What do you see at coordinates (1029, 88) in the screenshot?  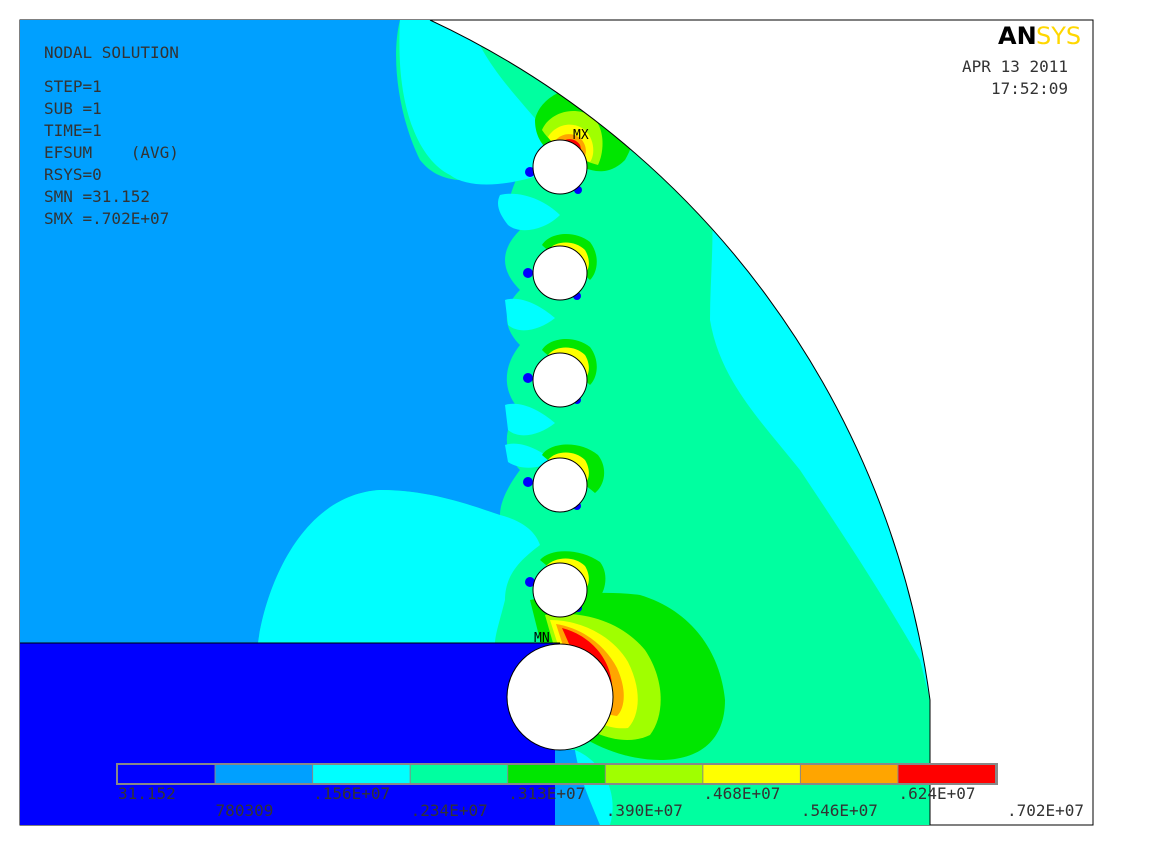 I see `plot-time: 17:52:09` at bounding box center [1029, 88].